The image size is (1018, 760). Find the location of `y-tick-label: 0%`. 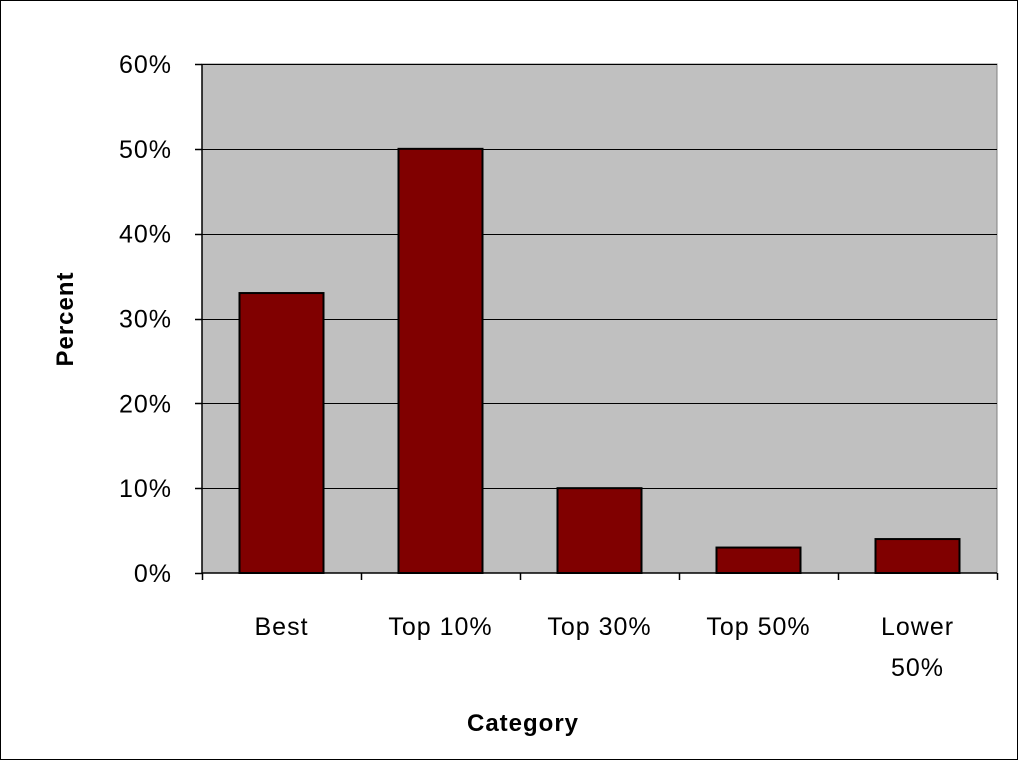

y-tick-label: 0% is located at coordinates (153, 574).